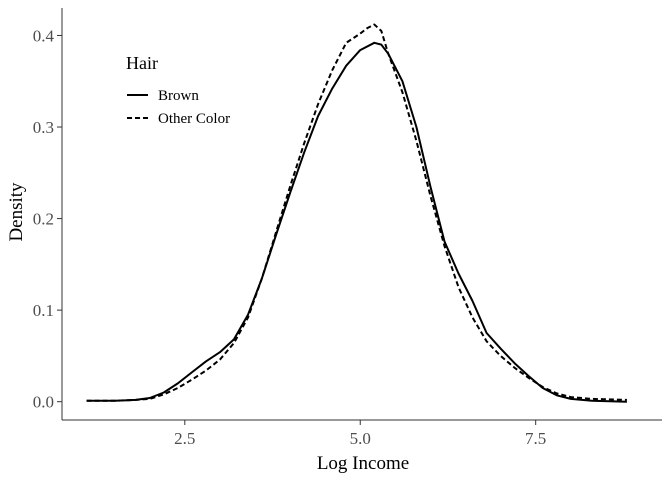  Describe the element at coordinates (194, 119) in the screenshot. I see `legend-label: Other Color` at that location.